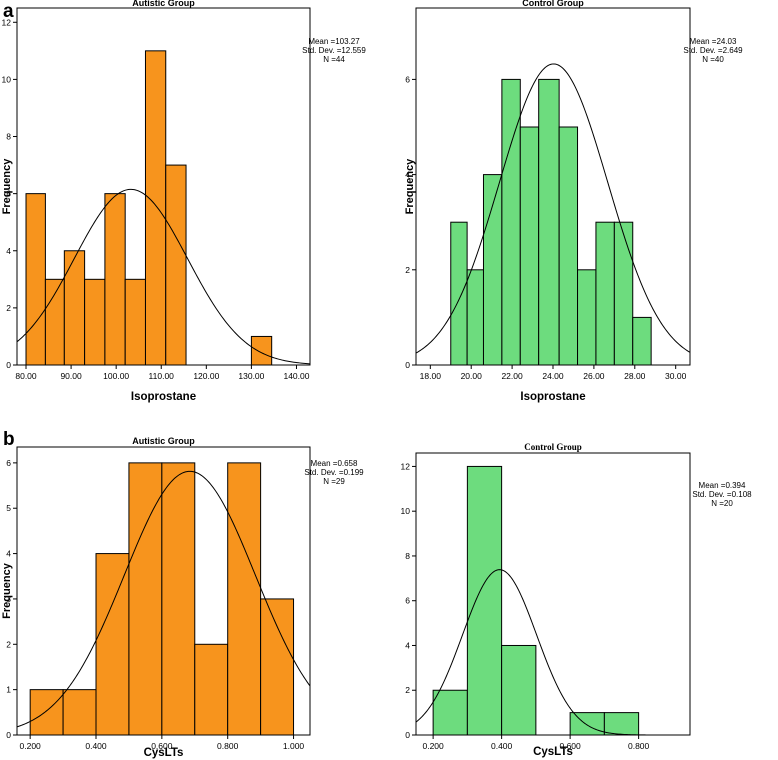 This screenshot has height=760, width=778. I want to click on x-tick-label: 0.200, so click(31, 746).